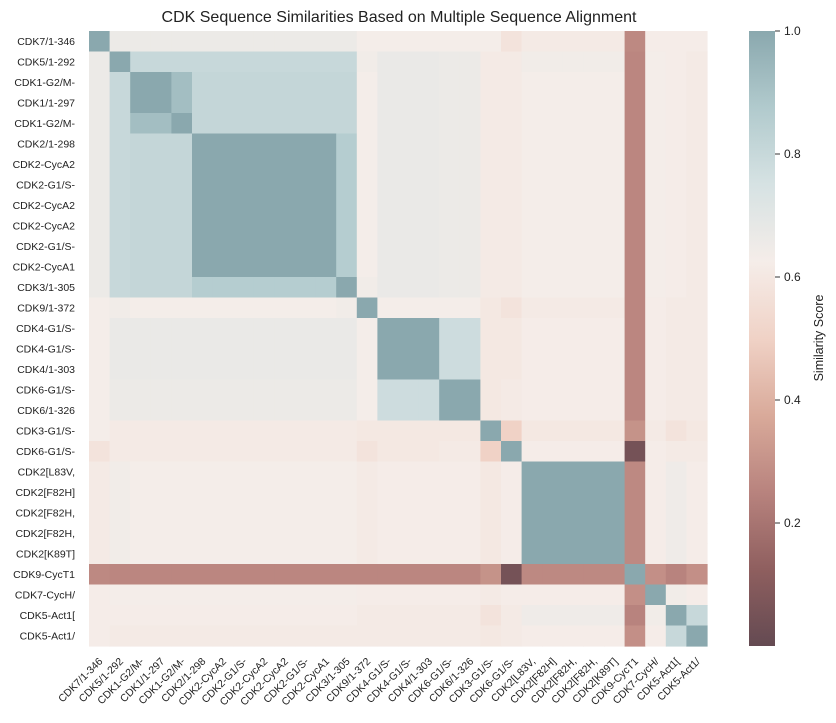  What do you see at coordinates (819, 338) in the screenshot?
I see `colorbar-label: Similarity Score` at bounding box center [819, 338].